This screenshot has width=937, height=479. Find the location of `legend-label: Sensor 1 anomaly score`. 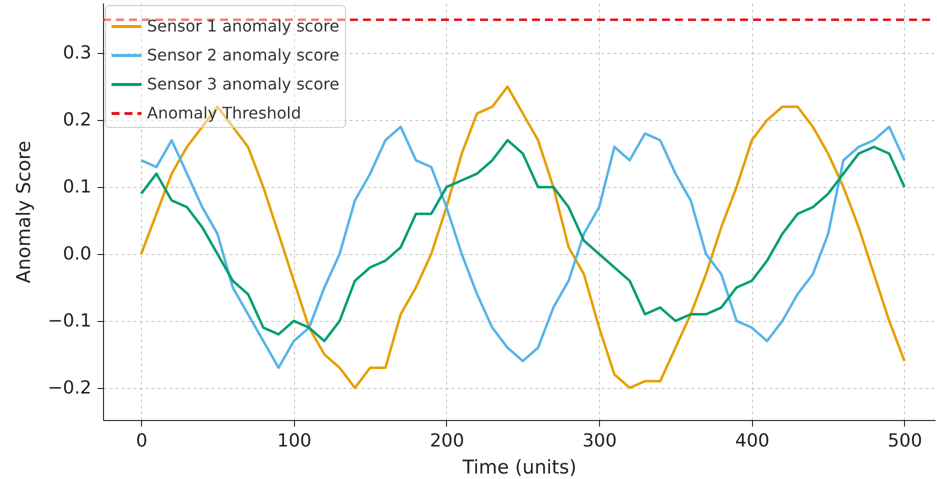

legend-label: Sensor 1 anomaly score is located at coordinates (243, 26).